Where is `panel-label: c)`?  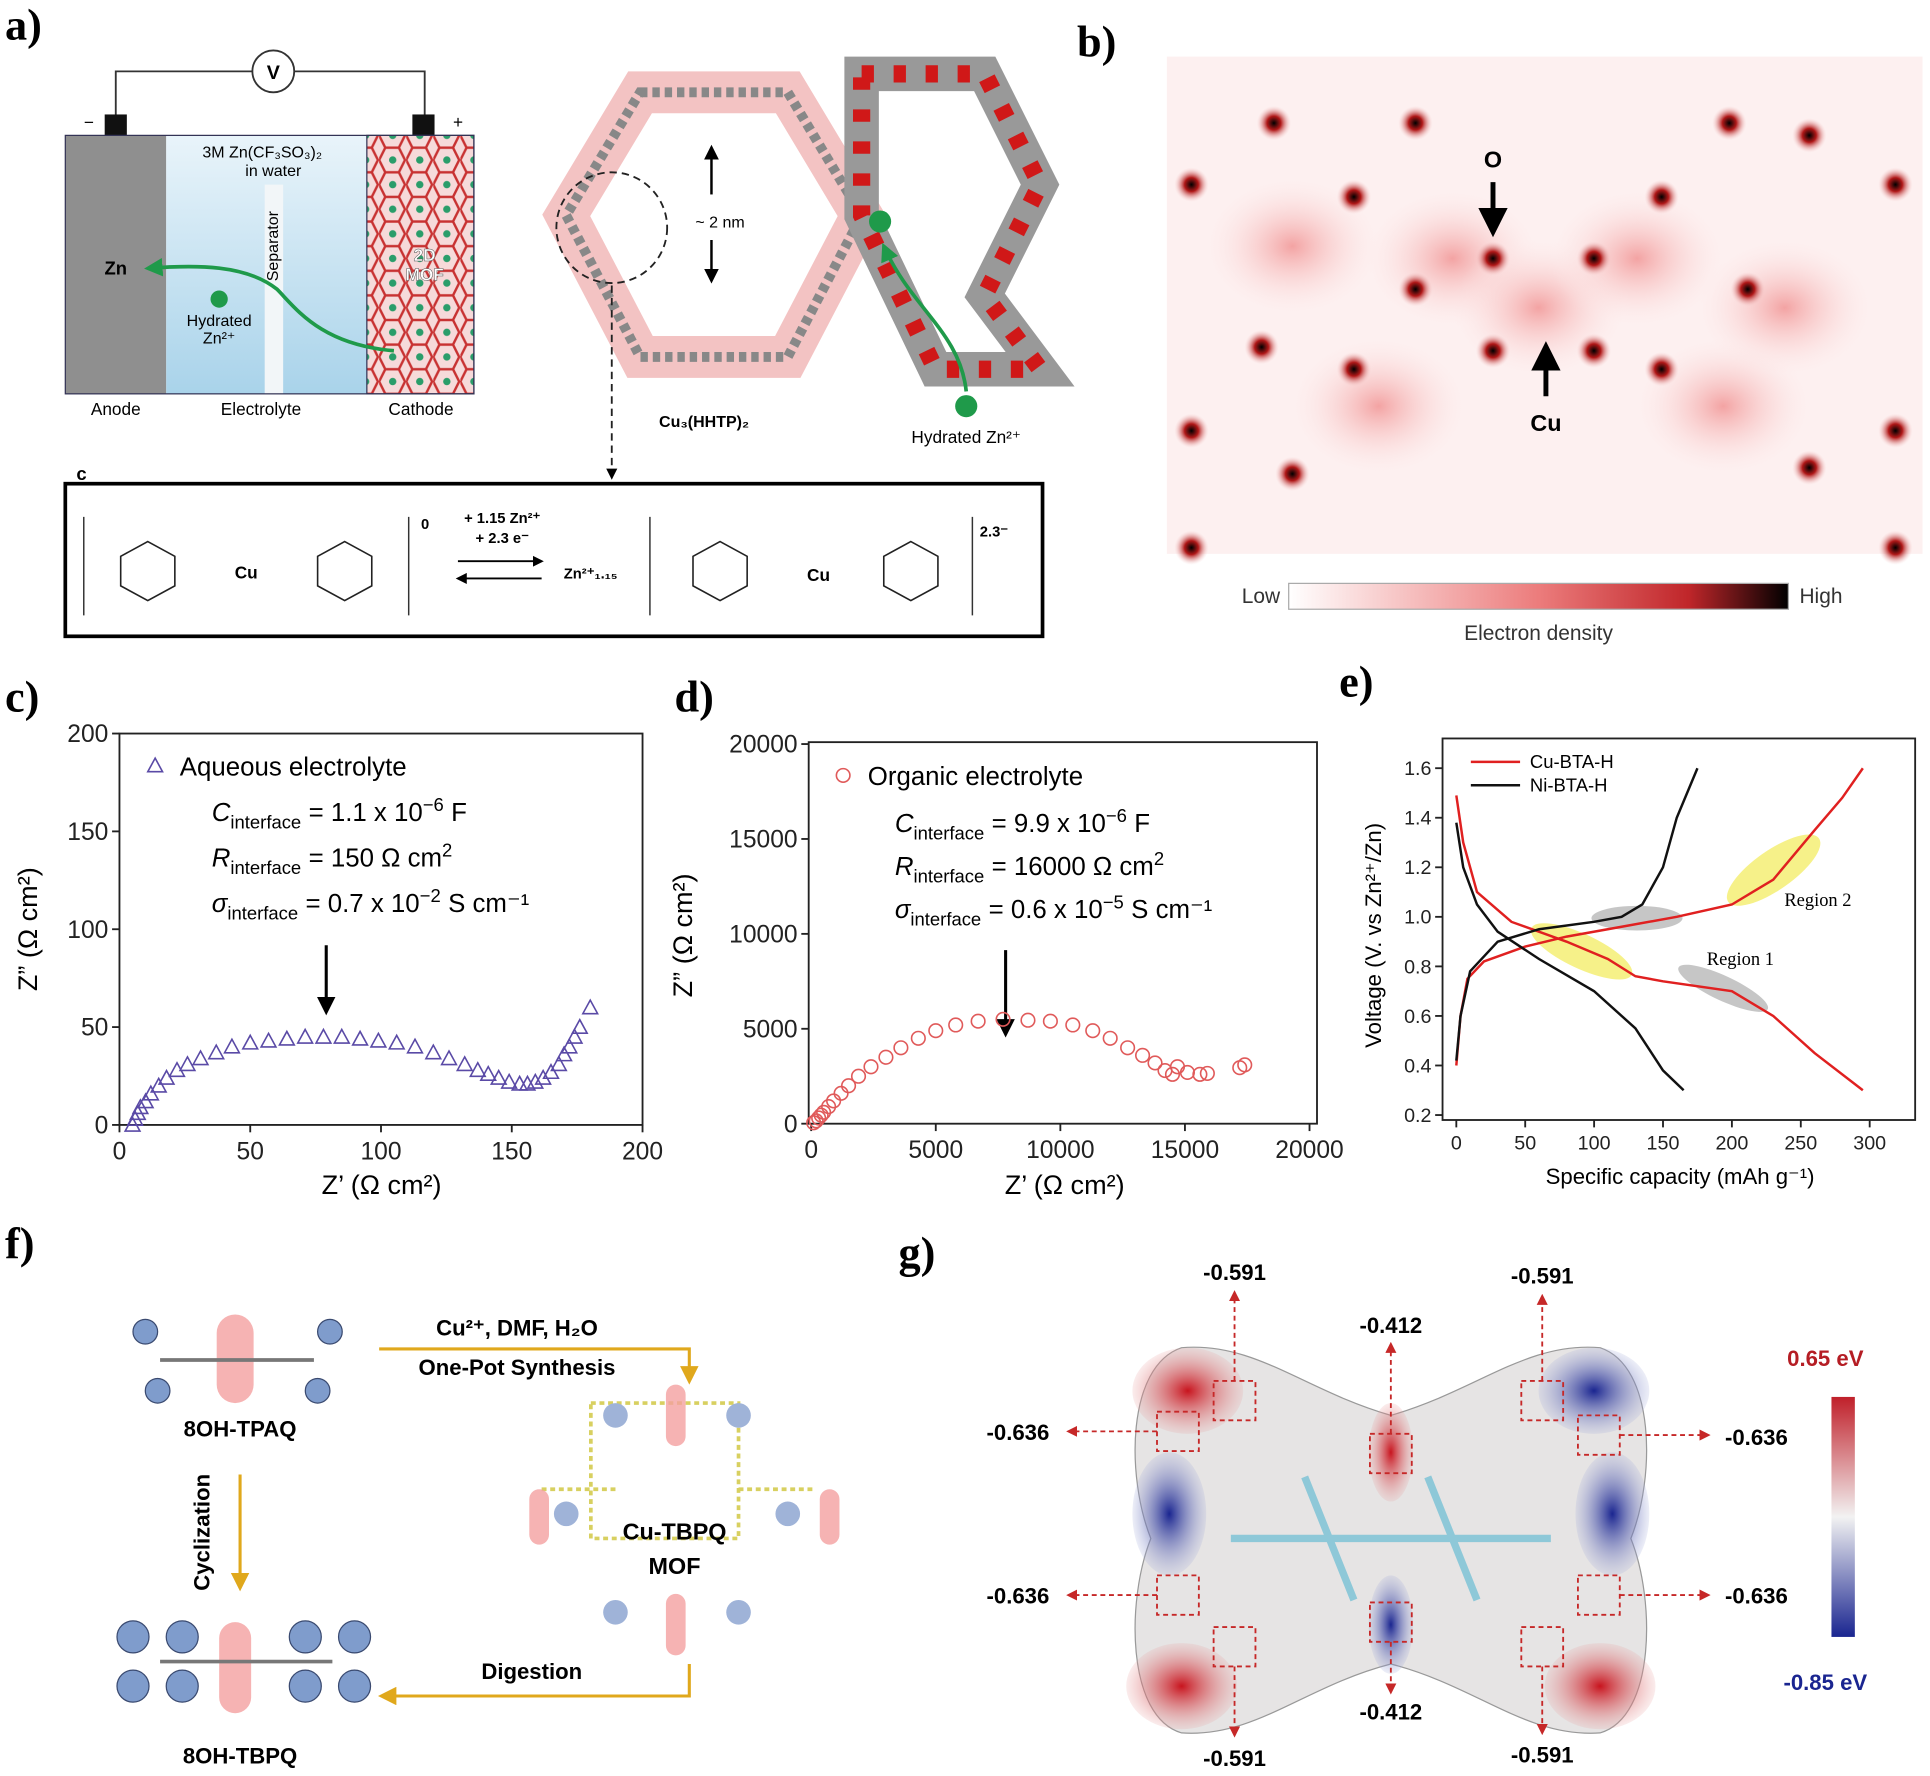 panel-label: c) is located at coordinates (22, 696).